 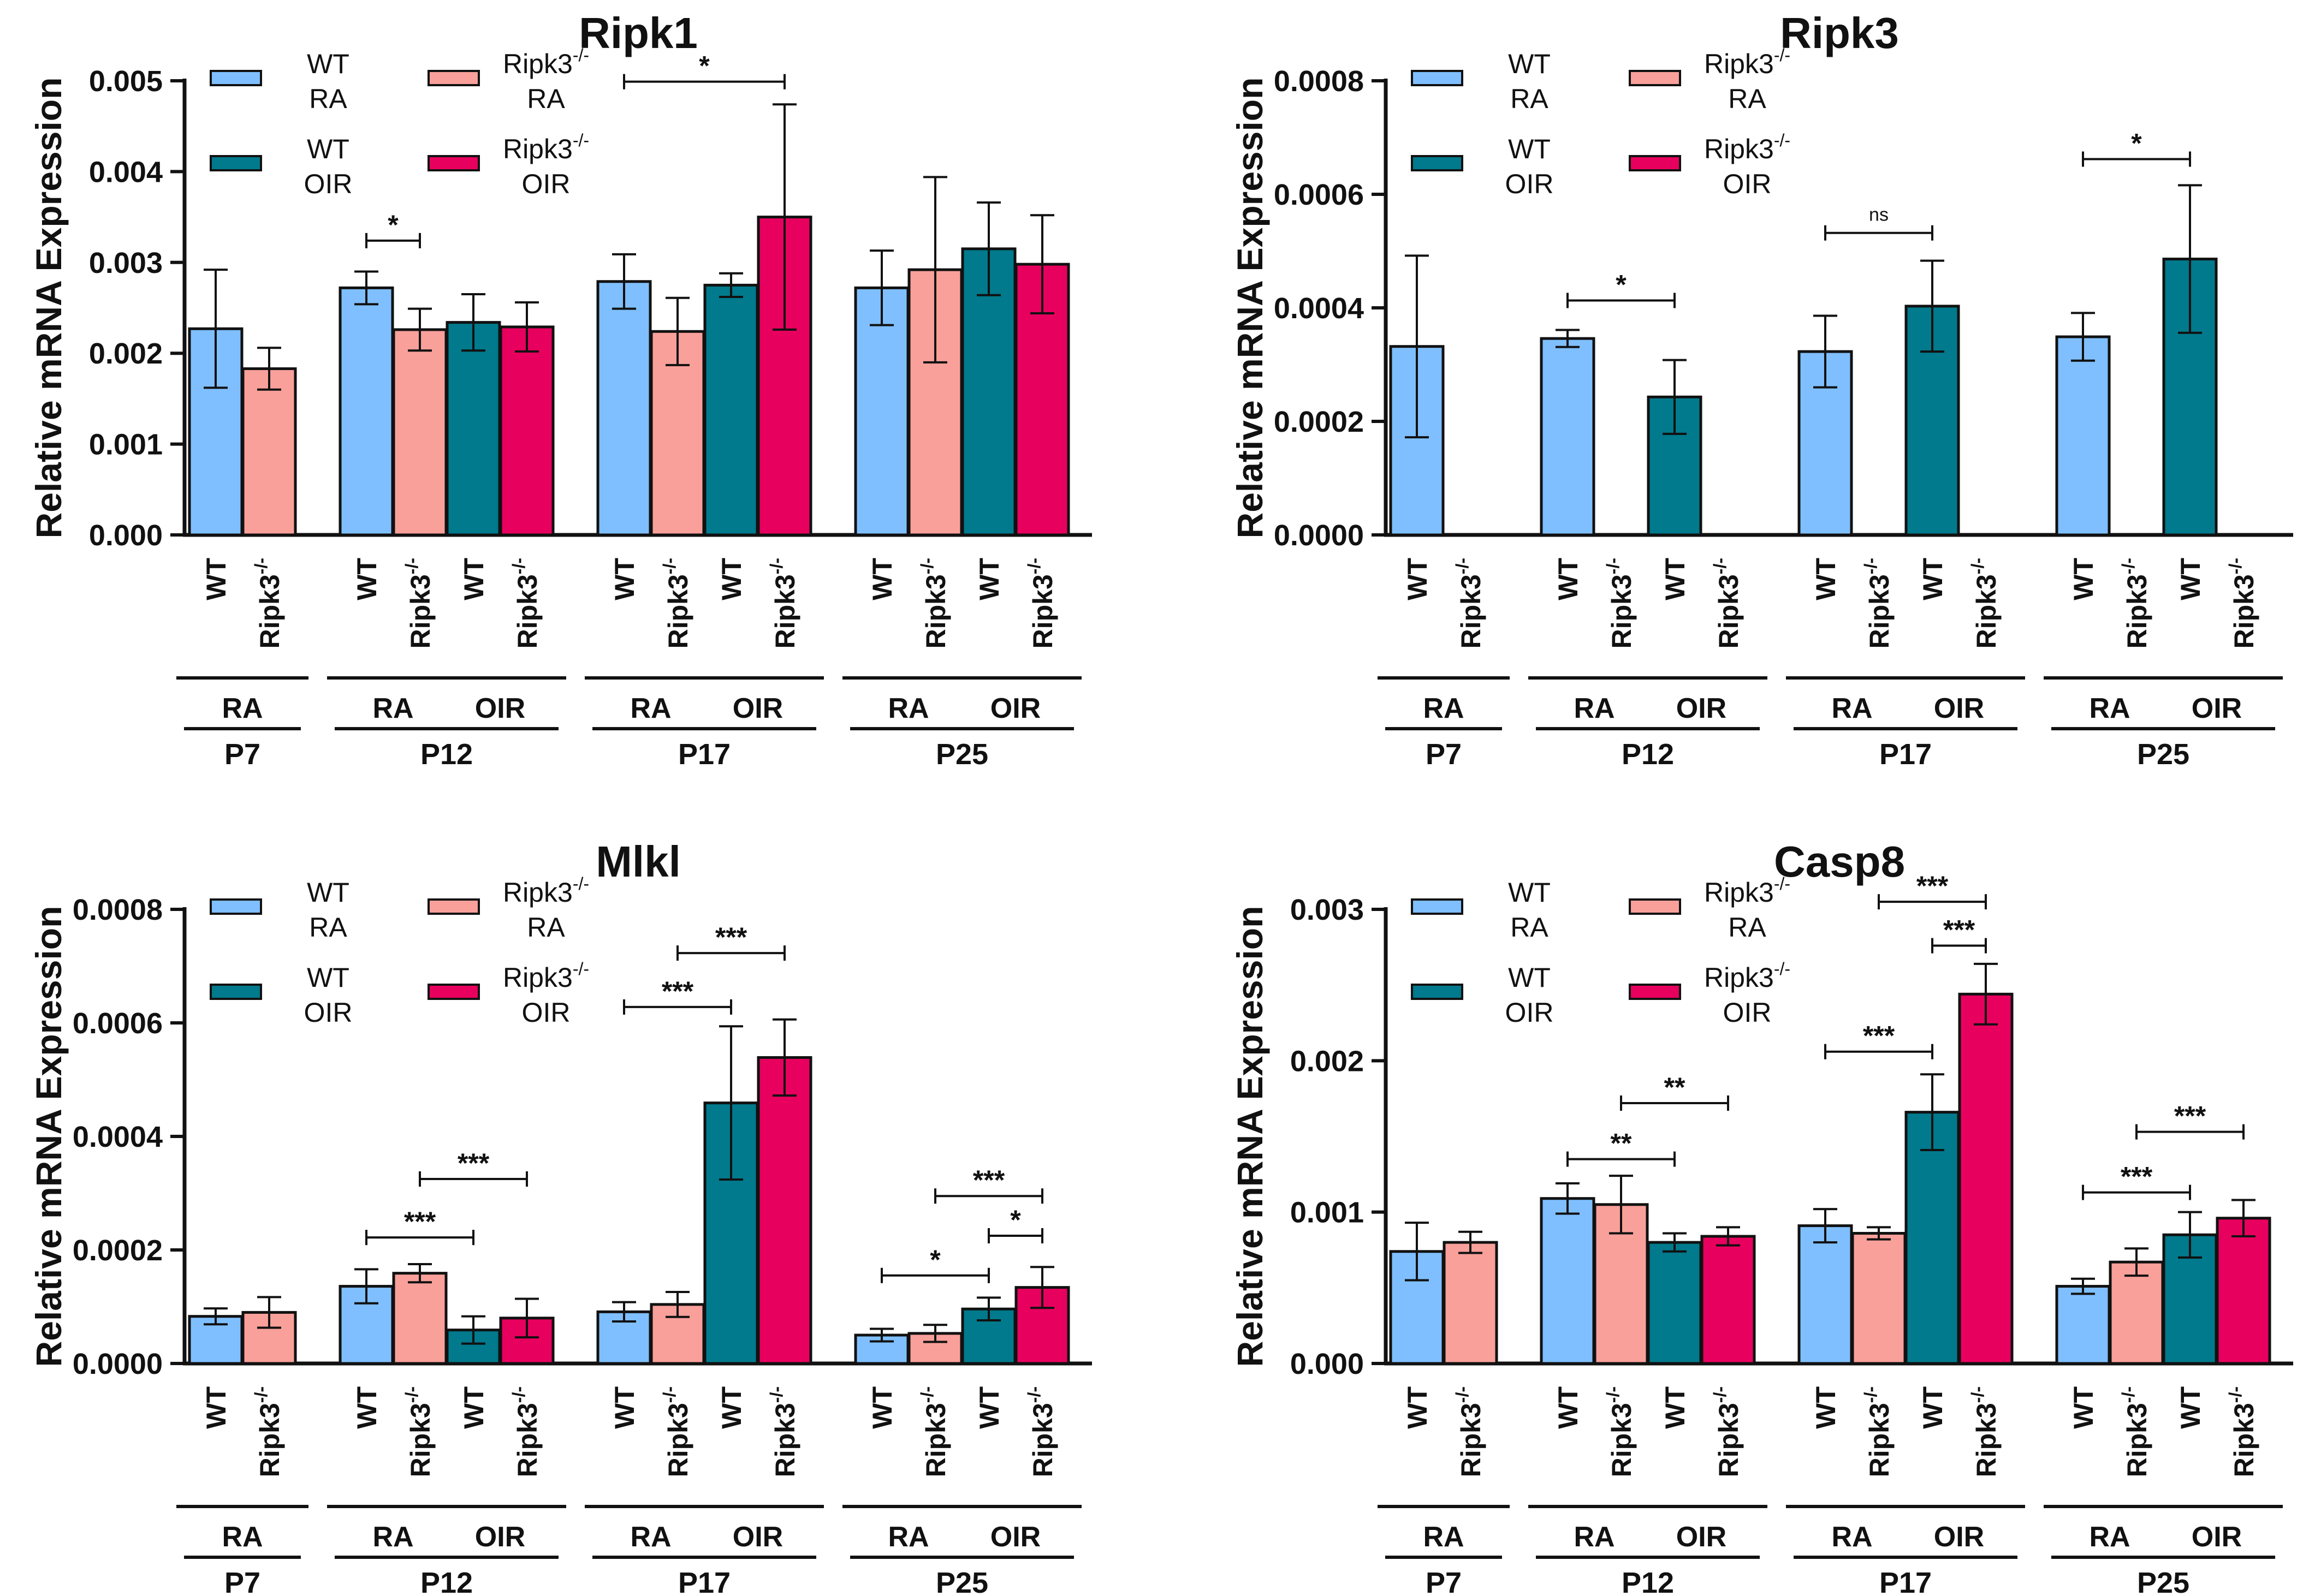 What do you see at coordinates (1327, 910) in the screenshot?
I see `y-tick-label: 0.003` at bounding box center [1327, 910].